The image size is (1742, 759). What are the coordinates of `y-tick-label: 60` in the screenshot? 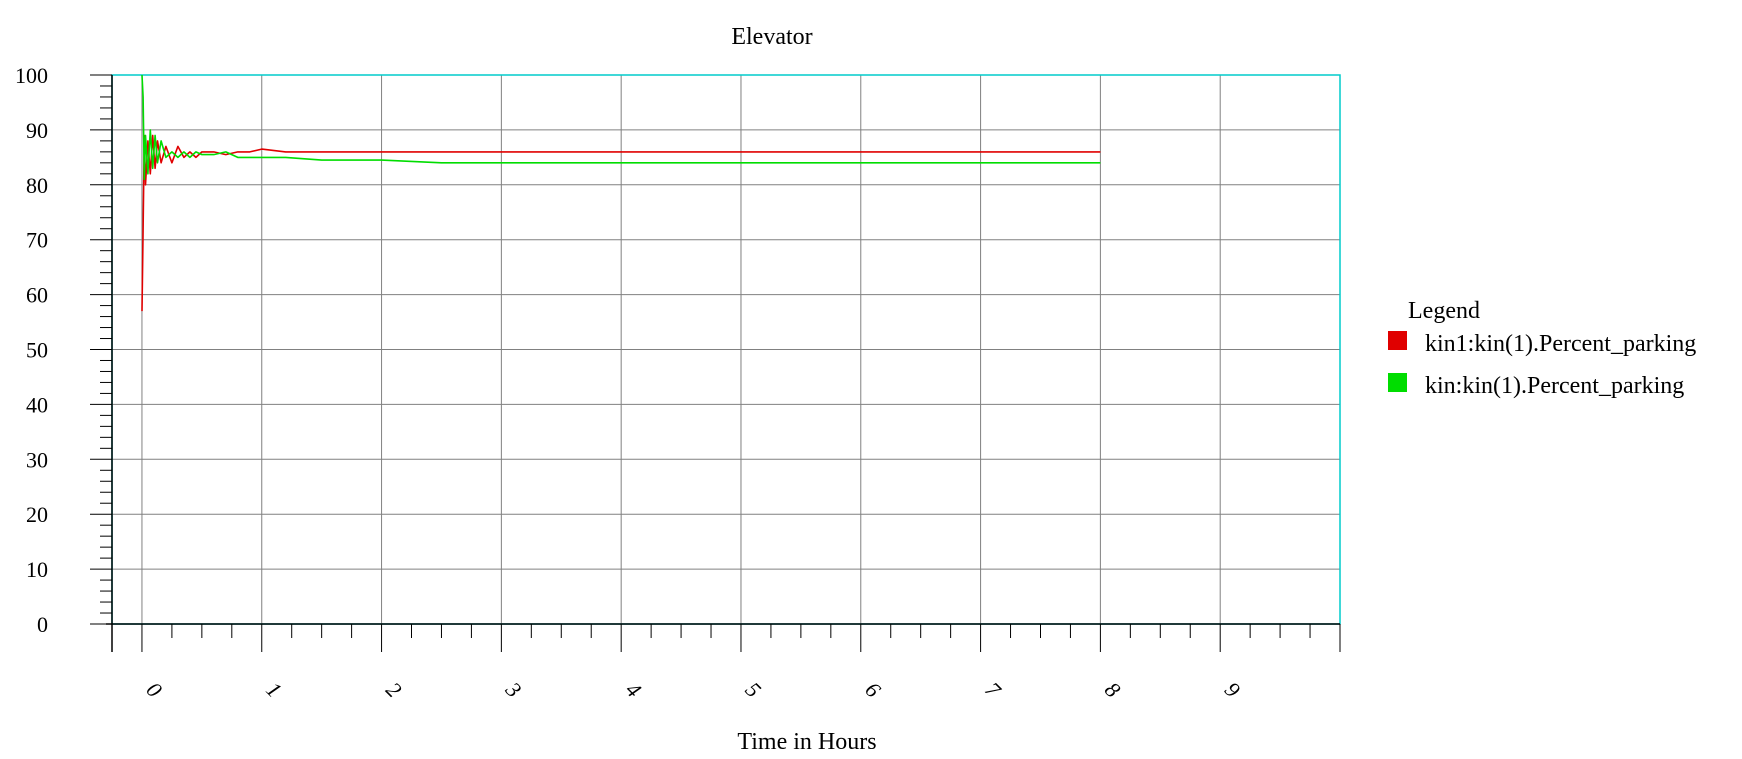 It's located at (37, 295).